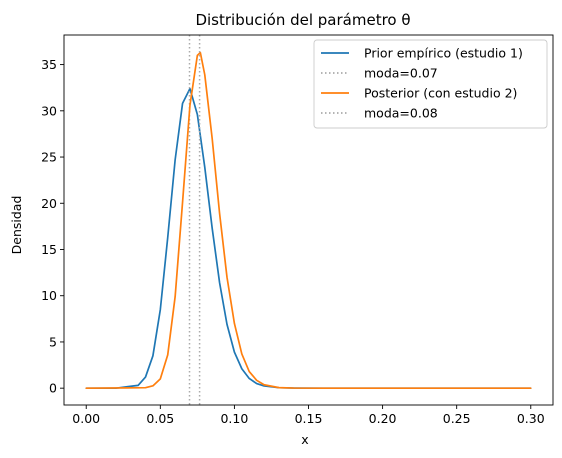 The height and width of the screenshot is (458, 562). What do you see at coordinates (531, 418) in the screenshot?
I see `x-tick-label: 0.30` at bounding box center [531, 418].